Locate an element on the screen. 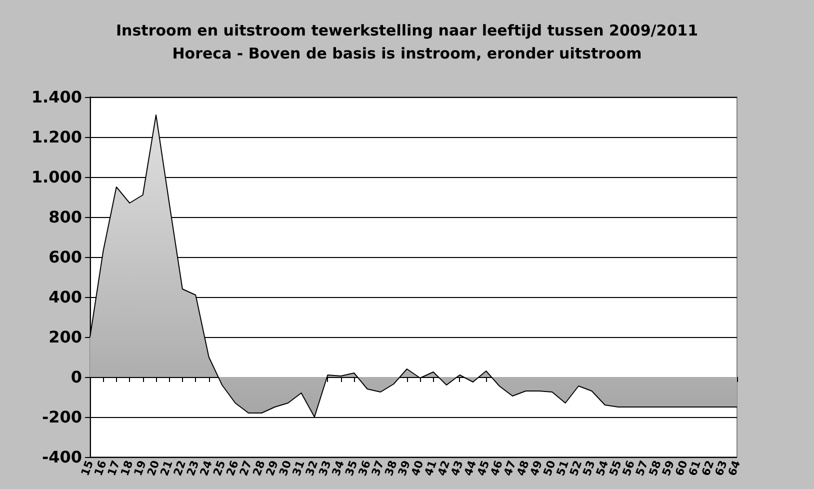  y-tick-label: 200 is located at coordinates (65, 337).